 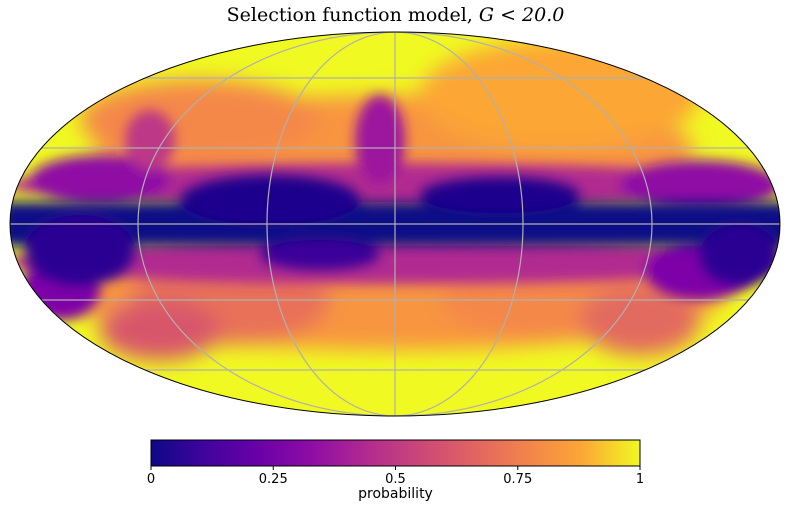 What do you see at coordinates (521, 15) in the screenshot?
I see `title-math: G < 20.0` at bounding box center [521, 15].